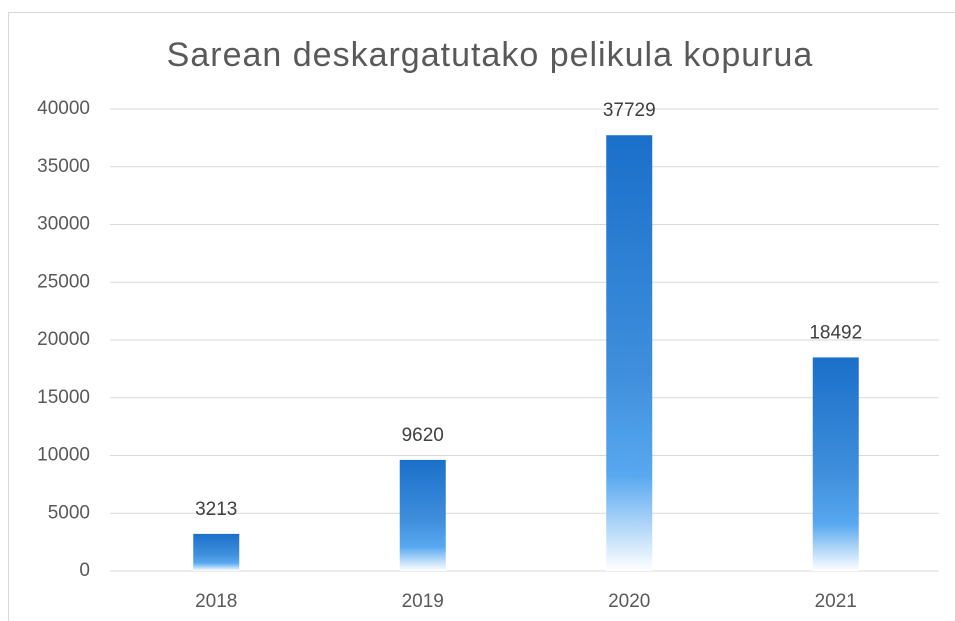 This screenshot has width=955, height=621. I want to click on data-label: 18492, so click(835, 332).